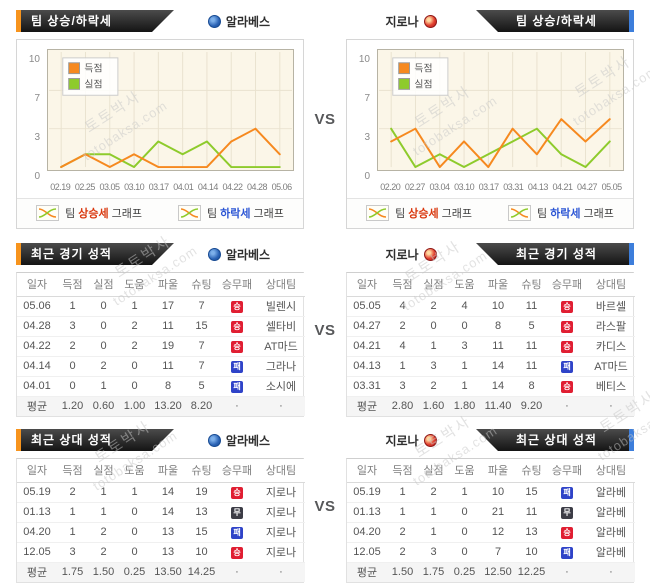 The height and width of the screenshot is (584, 650). I want to click on blue-accent-bar, so click(631, 254).